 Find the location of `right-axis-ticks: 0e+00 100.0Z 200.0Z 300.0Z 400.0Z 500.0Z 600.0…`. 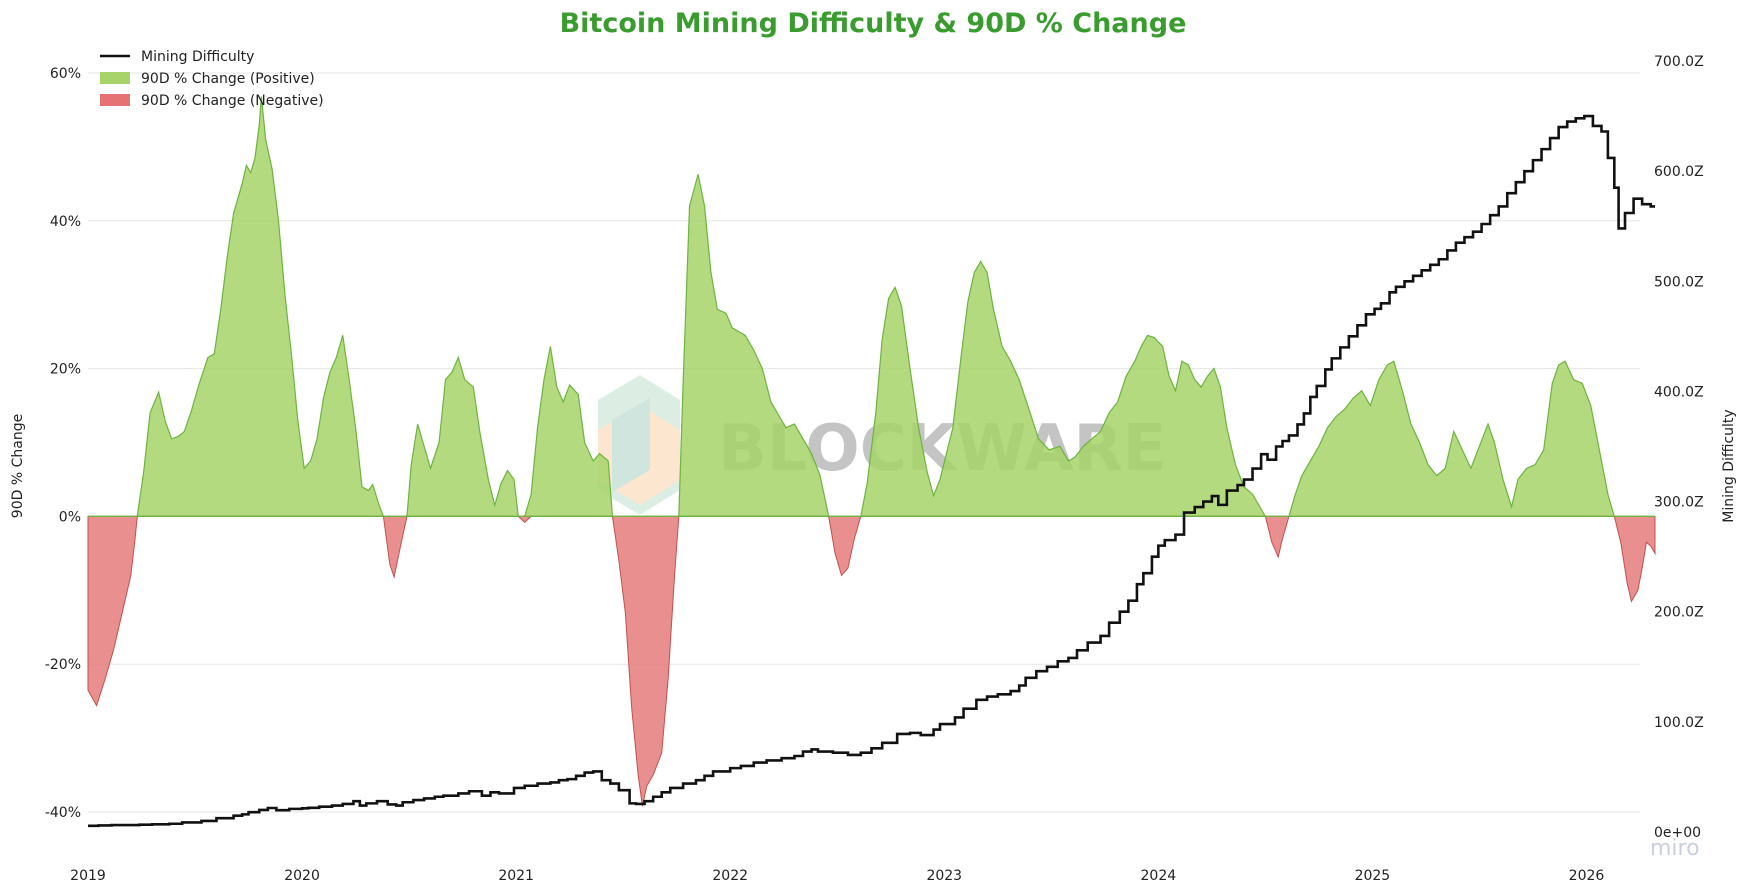

right-axis-ticks: 0e+00 100.0Z 200.0Z 300.0Z 400.0Z 500.0Z 600.0… is located at coordinates (1679, 447).